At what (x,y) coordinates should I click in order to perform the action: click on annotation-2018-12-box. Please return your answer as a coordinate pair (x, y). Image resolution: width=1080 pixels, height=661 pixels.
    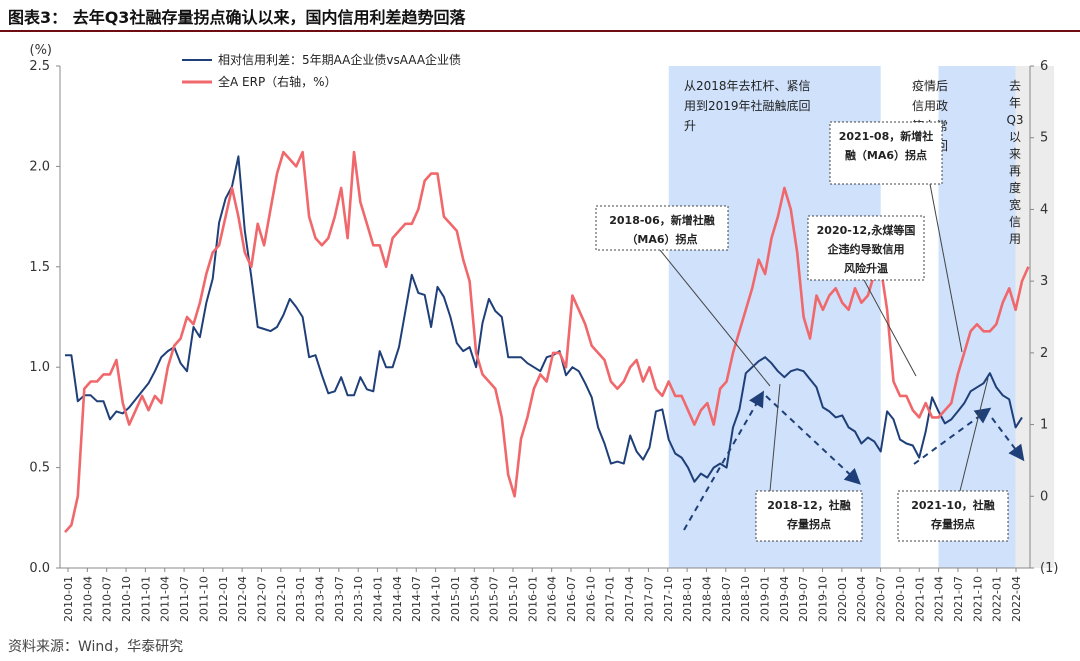
    Looking at the image, I should click on (809, 516).